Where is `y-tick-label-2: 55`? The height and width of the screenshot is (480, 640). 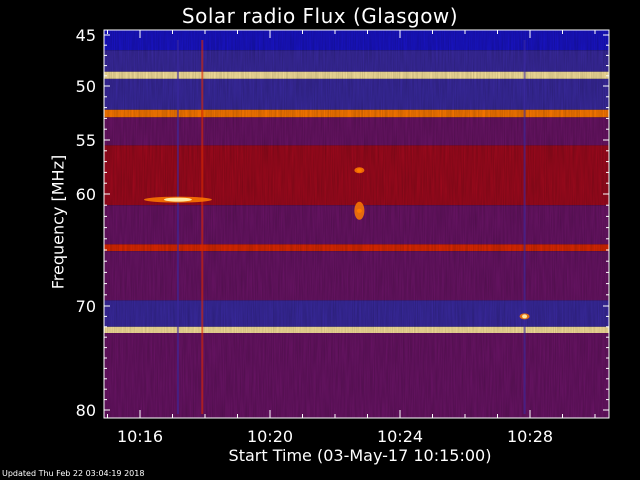 y-tick-label-2: 55 is located at coordinates (86, 140).